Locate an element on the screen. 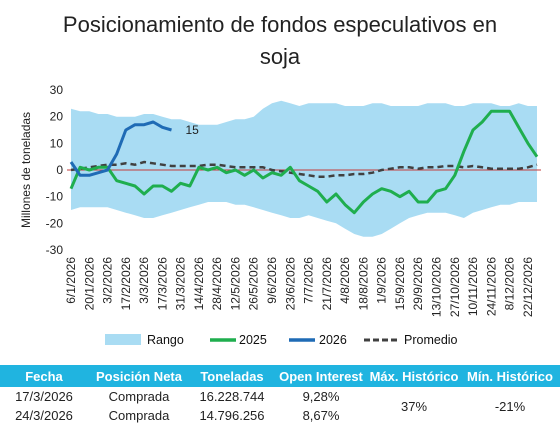 Image resolution: width=560 pixels, height=433 pixels. header-open-interest: Open Interest is located at coordinates (321, 376).